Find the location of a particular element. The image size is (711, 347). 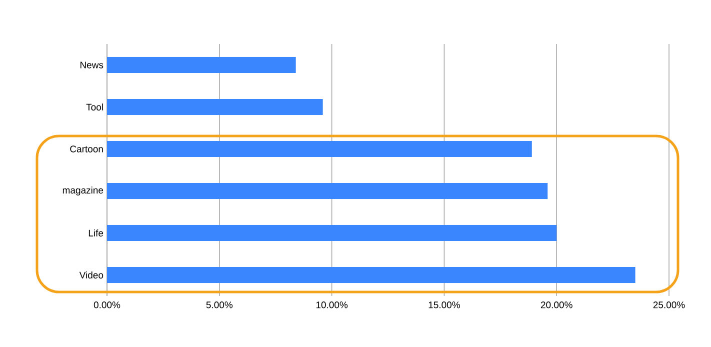

x-tick-label: 15.00% is located at coordinates (444, 305).